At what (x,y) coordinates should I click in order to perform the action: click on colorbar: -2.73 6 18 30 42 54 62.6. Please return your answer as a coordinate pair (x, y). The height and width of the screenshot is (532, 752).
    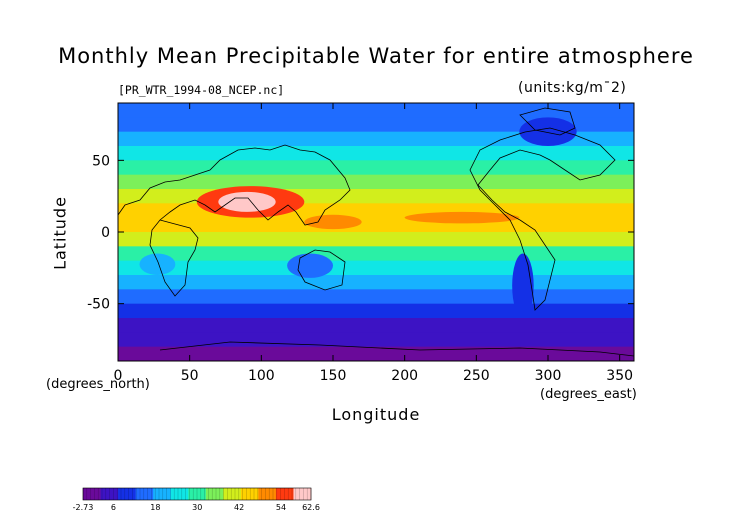
    Looking at the image, I should click on (196, 499).